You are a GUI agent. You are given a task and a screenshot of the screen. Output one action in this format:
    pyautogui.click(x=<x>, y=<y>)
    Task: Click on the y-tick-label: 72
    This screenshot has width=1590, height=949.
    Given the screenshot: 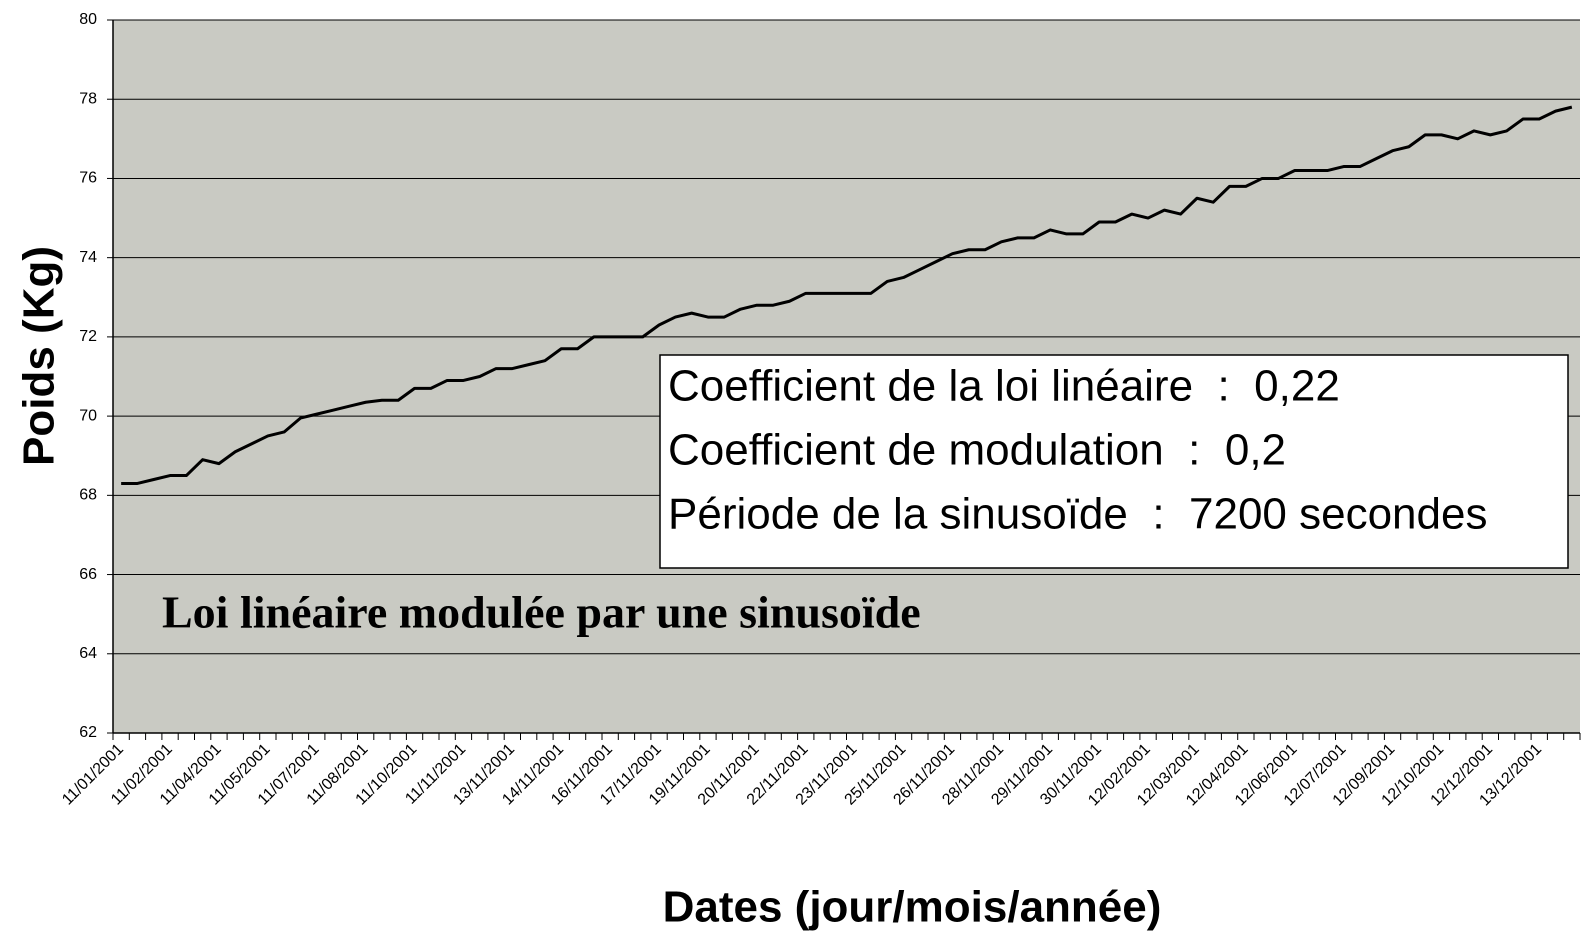 What is the action you would take?
    pyautogui.click(x=88, y=336)
    